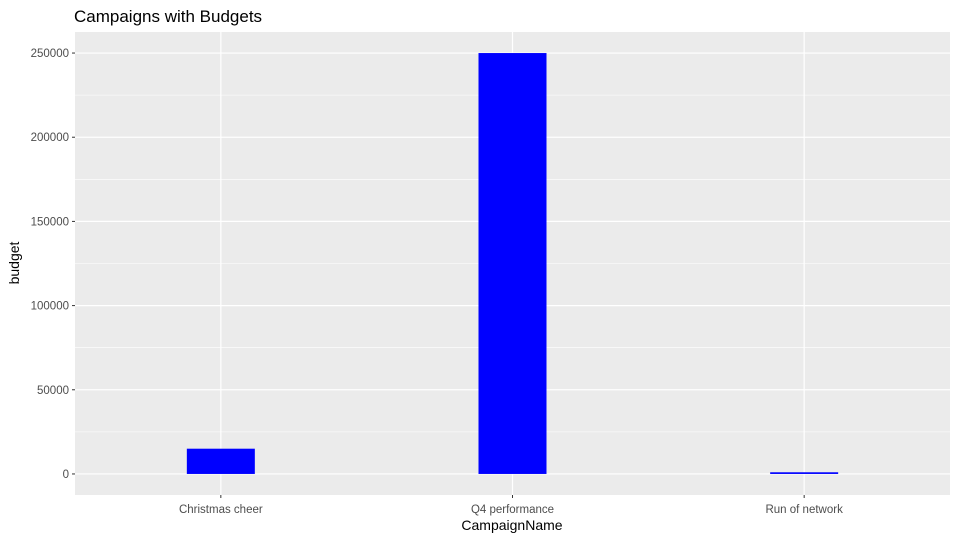 This screenshot has height=540, width=959. Describe the element at coordinates (804, 473) in the screenshot. I see `bar-run-of-network` at that location.